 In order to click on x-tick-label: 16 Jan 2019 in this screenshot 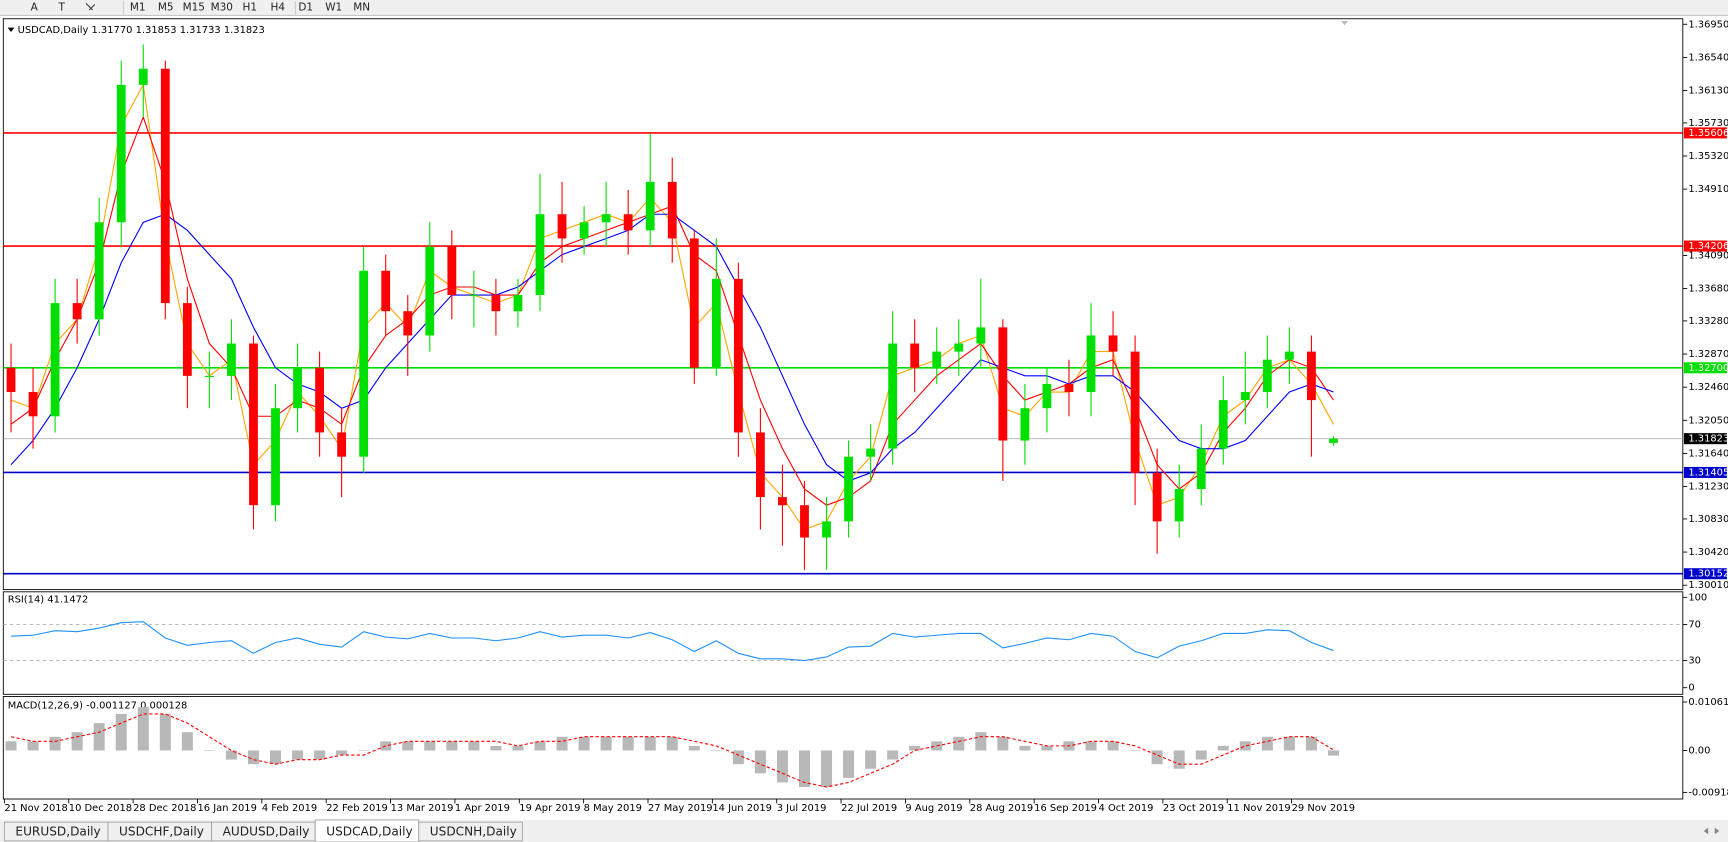, I will do `click(226, 808)`.